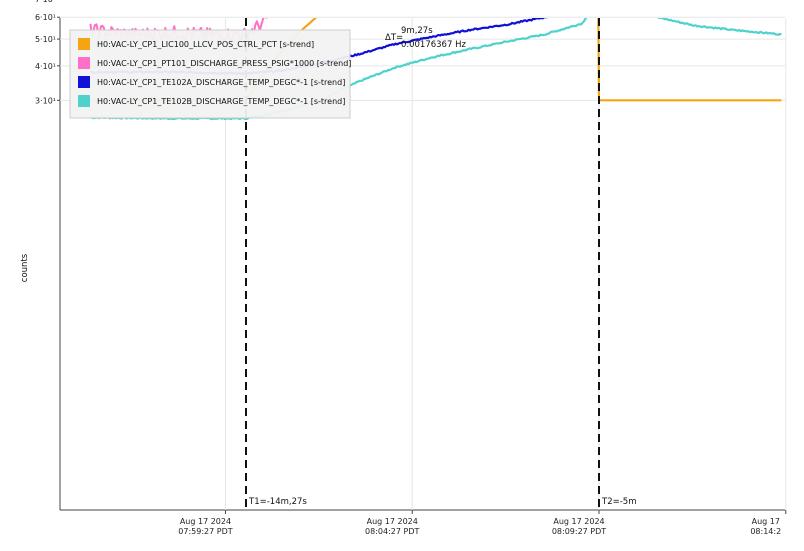 This screenshot has height=551, width=804. I want to click on time-cursor-label: T2=-5m, so click(618, 502).